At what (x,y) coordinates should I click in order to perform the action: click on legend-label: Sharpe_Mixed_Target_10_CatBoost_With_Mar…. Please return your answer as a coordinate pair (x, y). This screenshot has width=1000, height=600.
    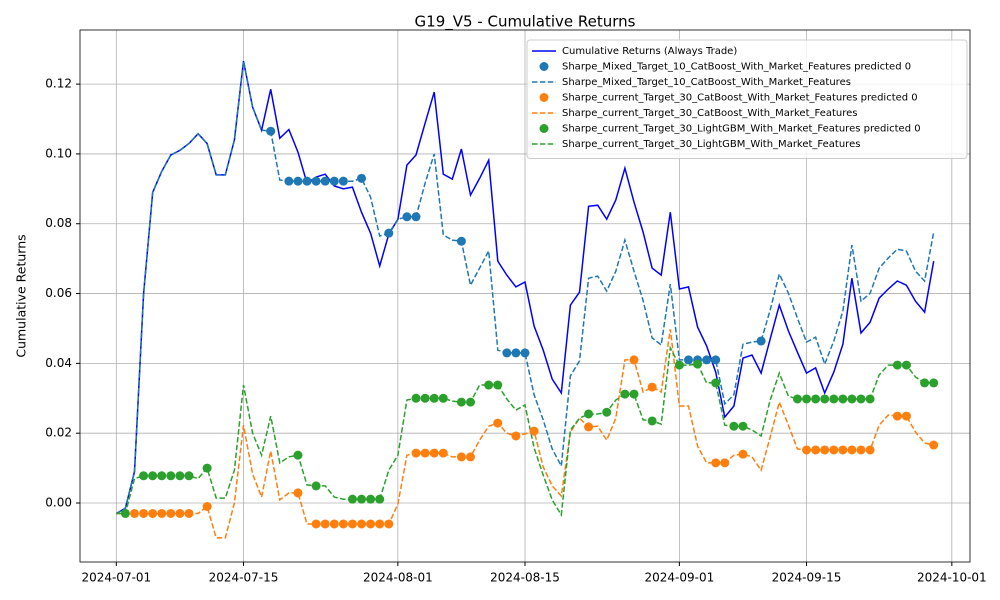
    Looking at the image, I should click on (736, 67).